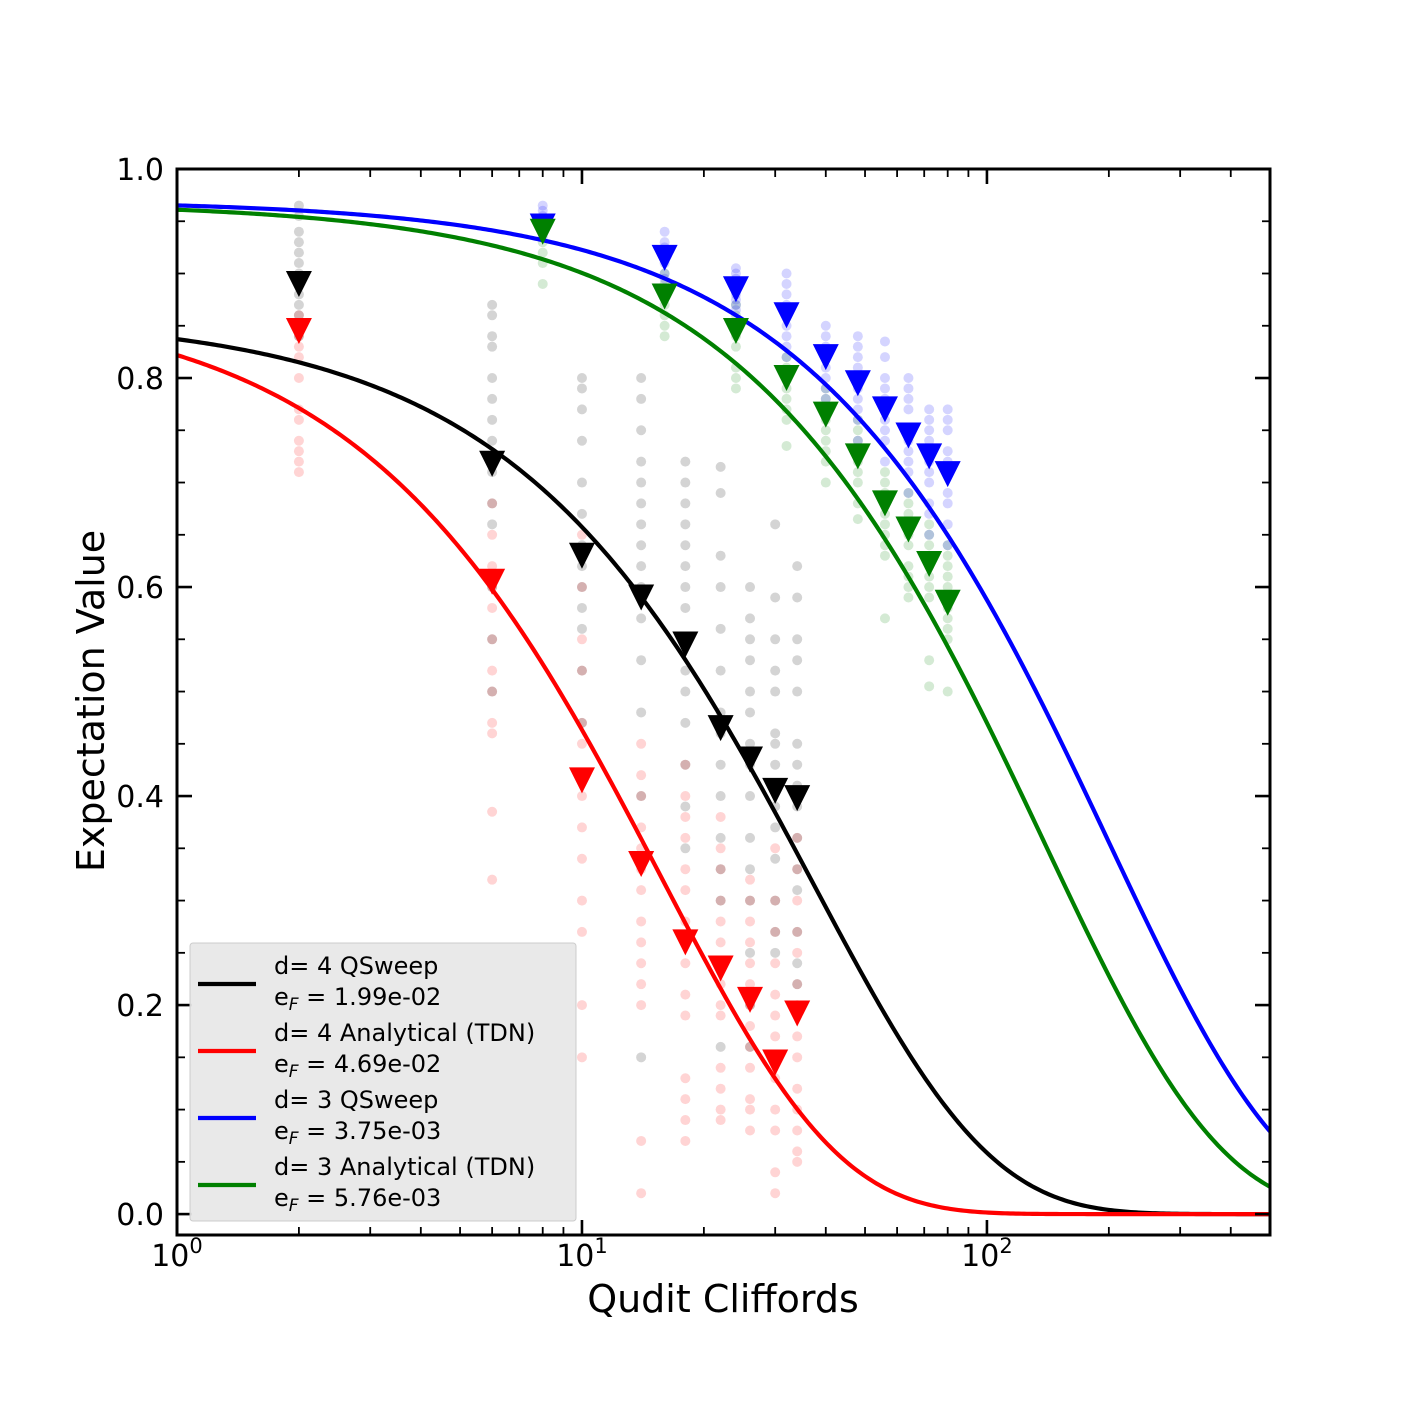  Describe the element at coordinates (582, 1254) in the screenshot. I see `x-tick-label: 101` at that location.